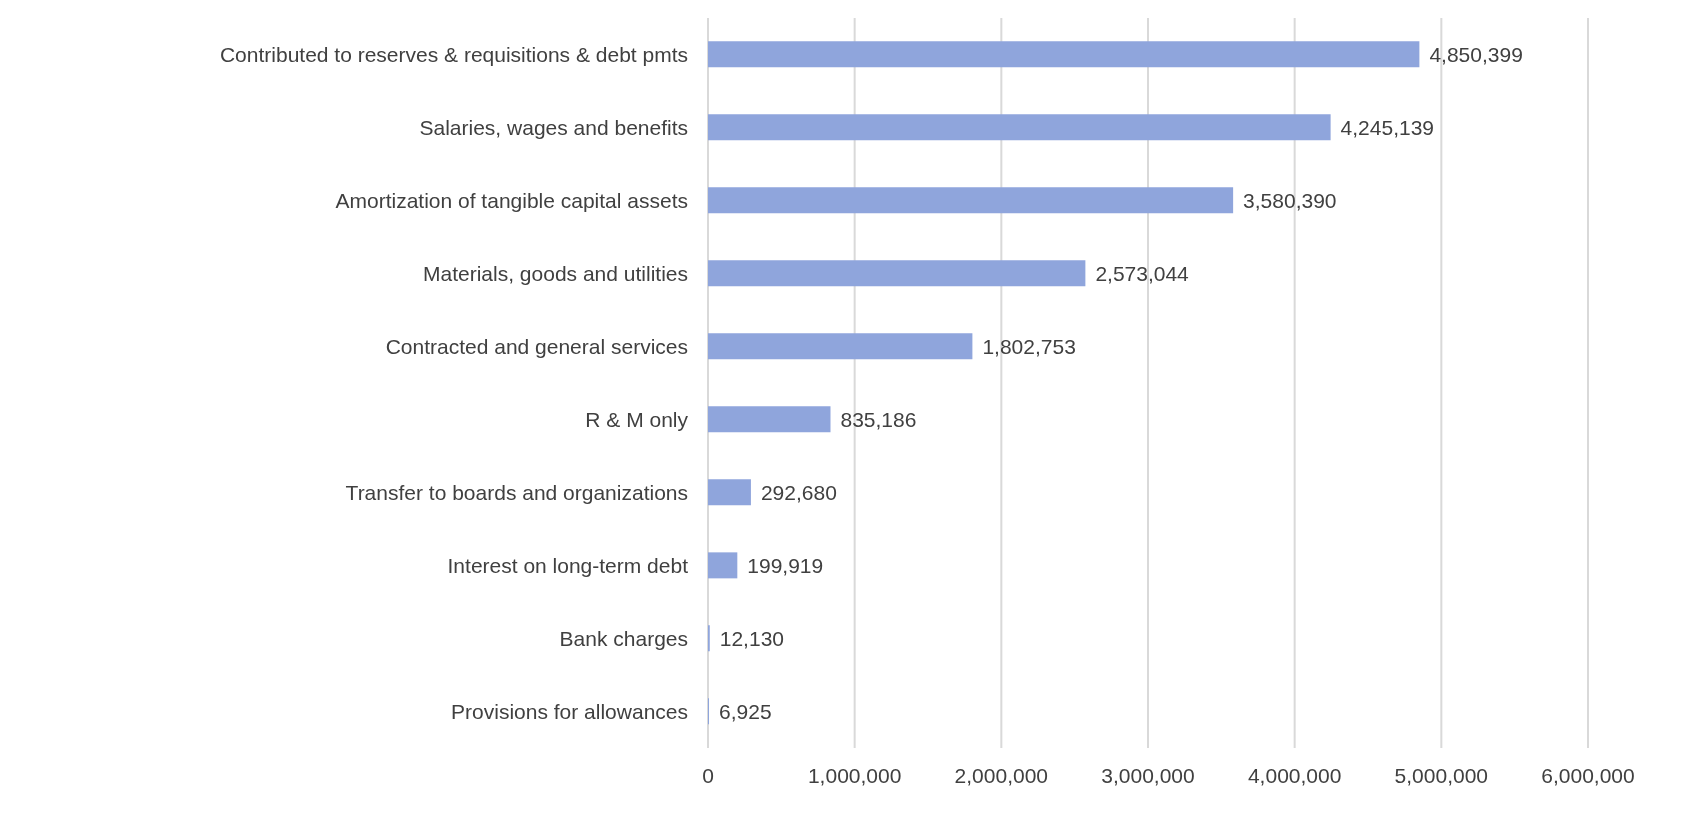 This screenshot has width=1693, height=821. Describe the element at coordinates (553, 127) in the screenshot. I see `y-tick-label: Salaries, wages and benefits` at that location.